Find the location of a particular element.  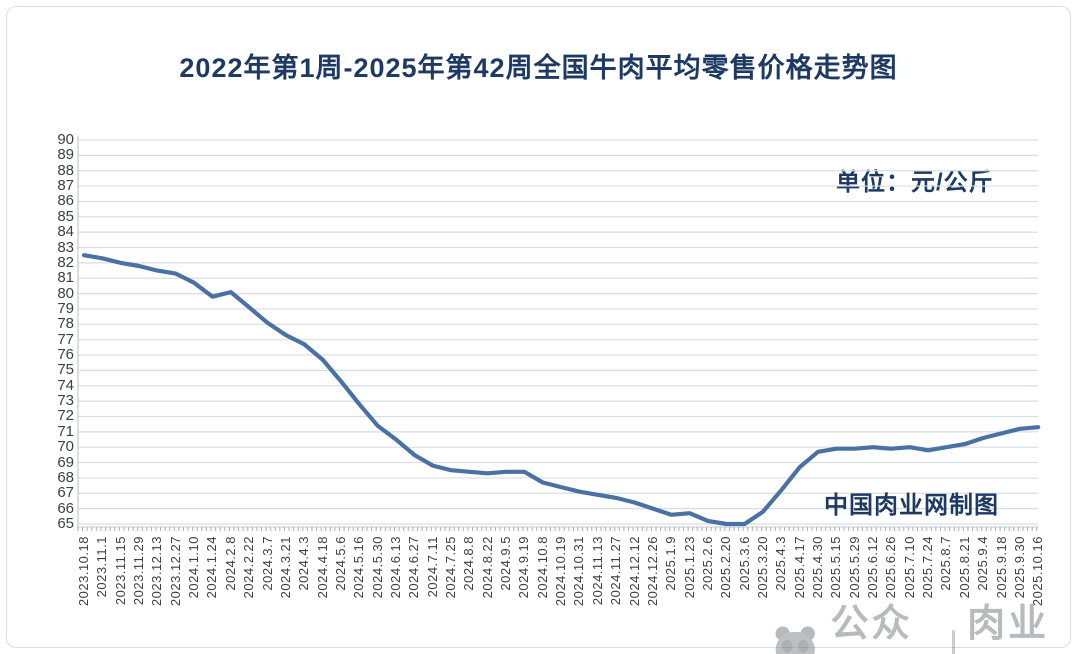

x-axis-label: 2024.1.24 is located at coordinates (212, 567).